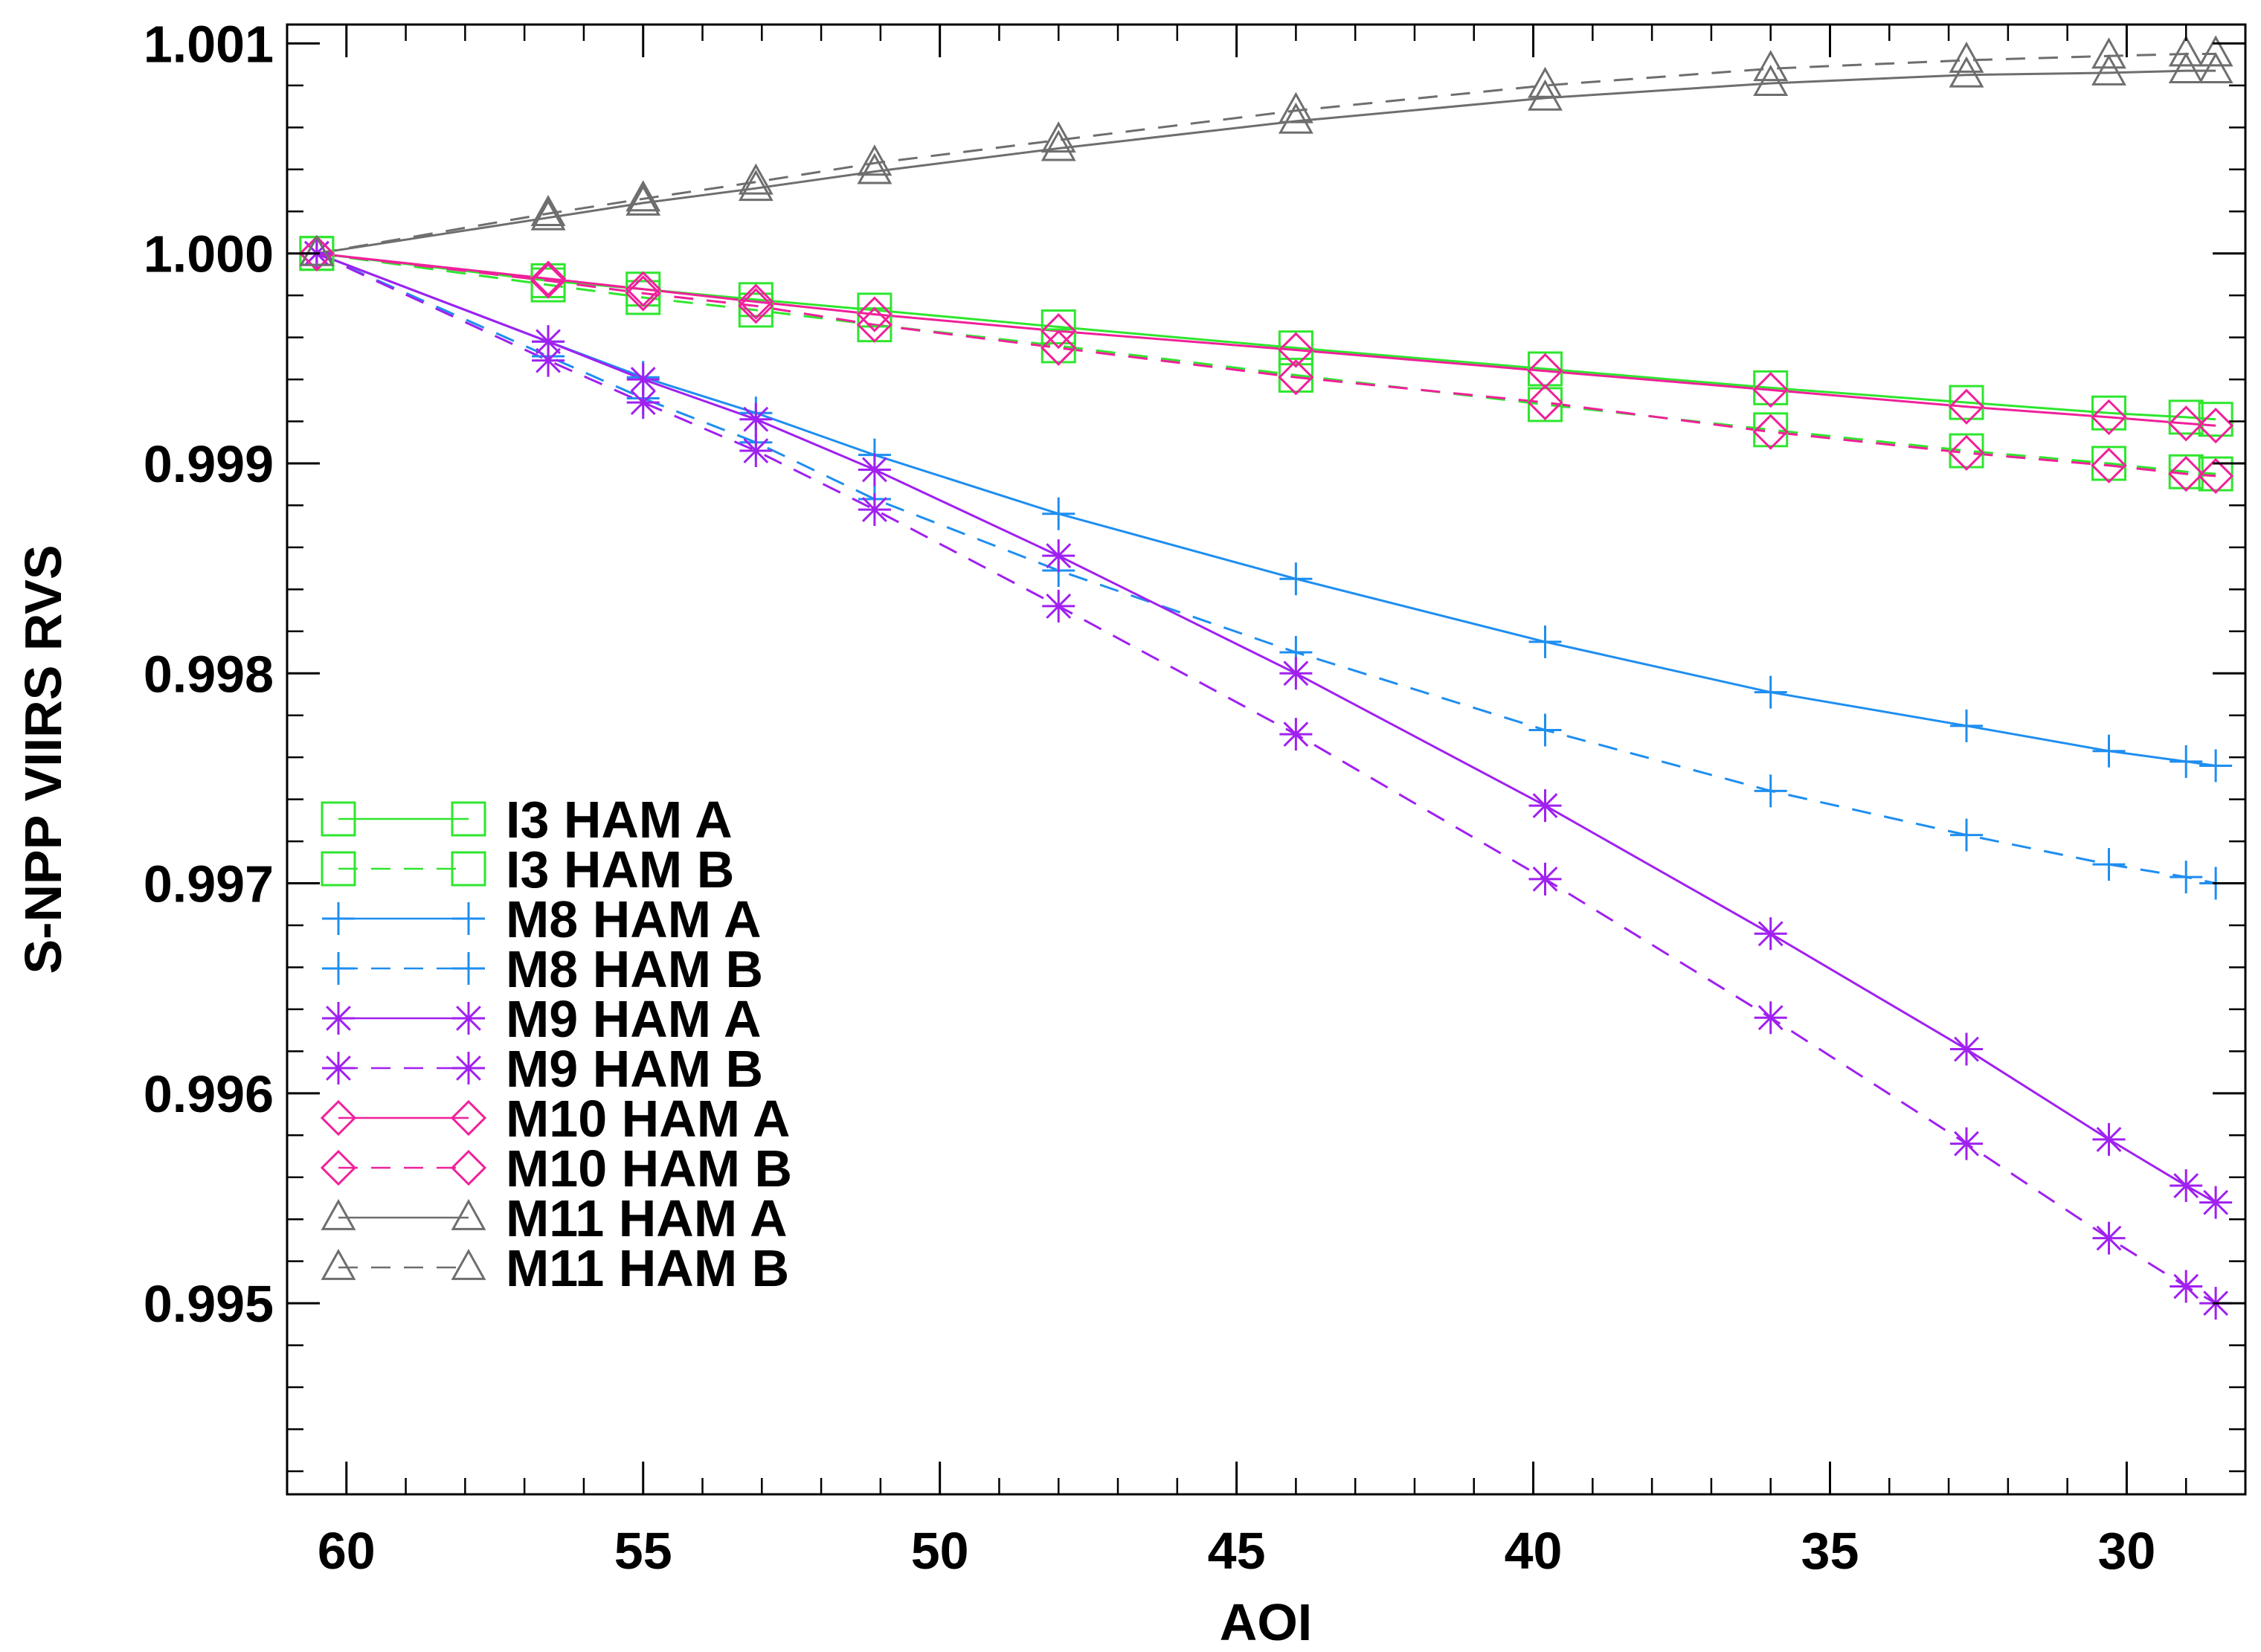 The height and width of the screenshot is (1652, 2261). What do you see at coordinates (643, 1551) in the screenshot?
I see `x-tick-label: 55` at bounding box center [643, 1551].